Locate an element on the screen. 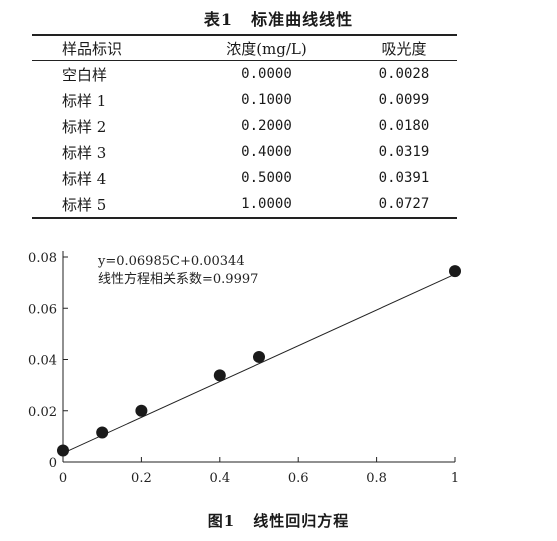 This screenshot has width=557, height=541. figure-number: 图1 is located at coordinates (221, 521).